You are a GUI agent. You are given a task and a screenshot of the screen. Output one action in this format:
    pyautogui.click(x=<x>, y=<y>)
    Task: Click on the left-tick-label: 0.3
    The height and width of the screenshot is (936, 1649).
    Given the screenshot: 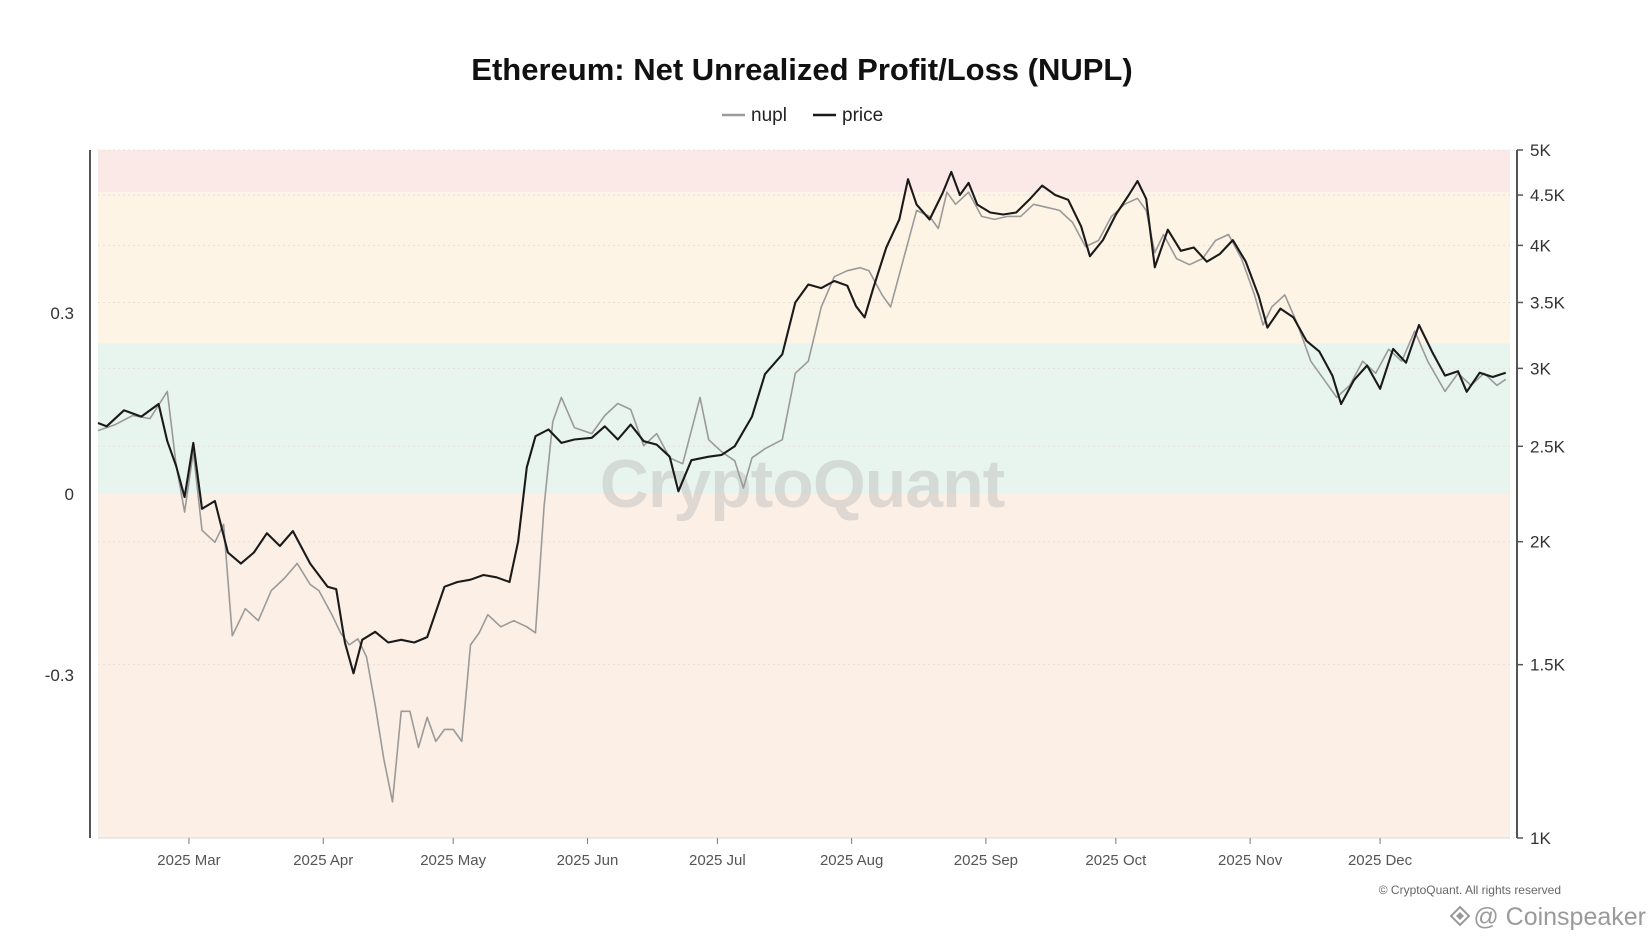 What is the action you would take?
    pyautogui.click(x=62, y=313)
    